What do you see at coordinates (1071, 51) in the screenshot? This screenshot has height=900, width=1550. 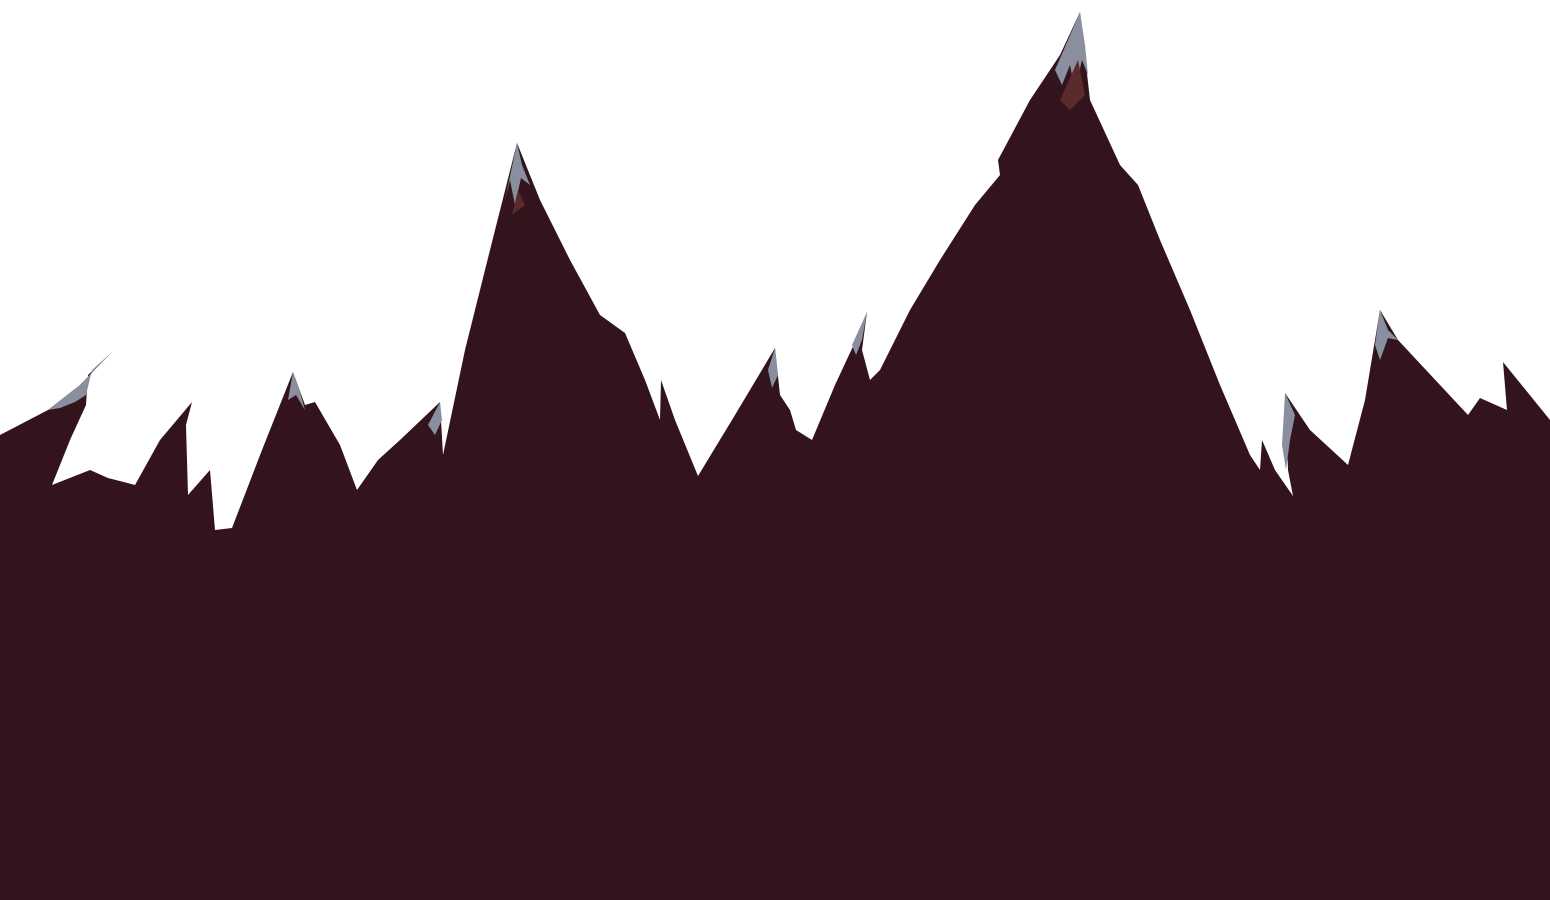 I see `snow-cap-peak-main` at bounding box center [1071, 51].